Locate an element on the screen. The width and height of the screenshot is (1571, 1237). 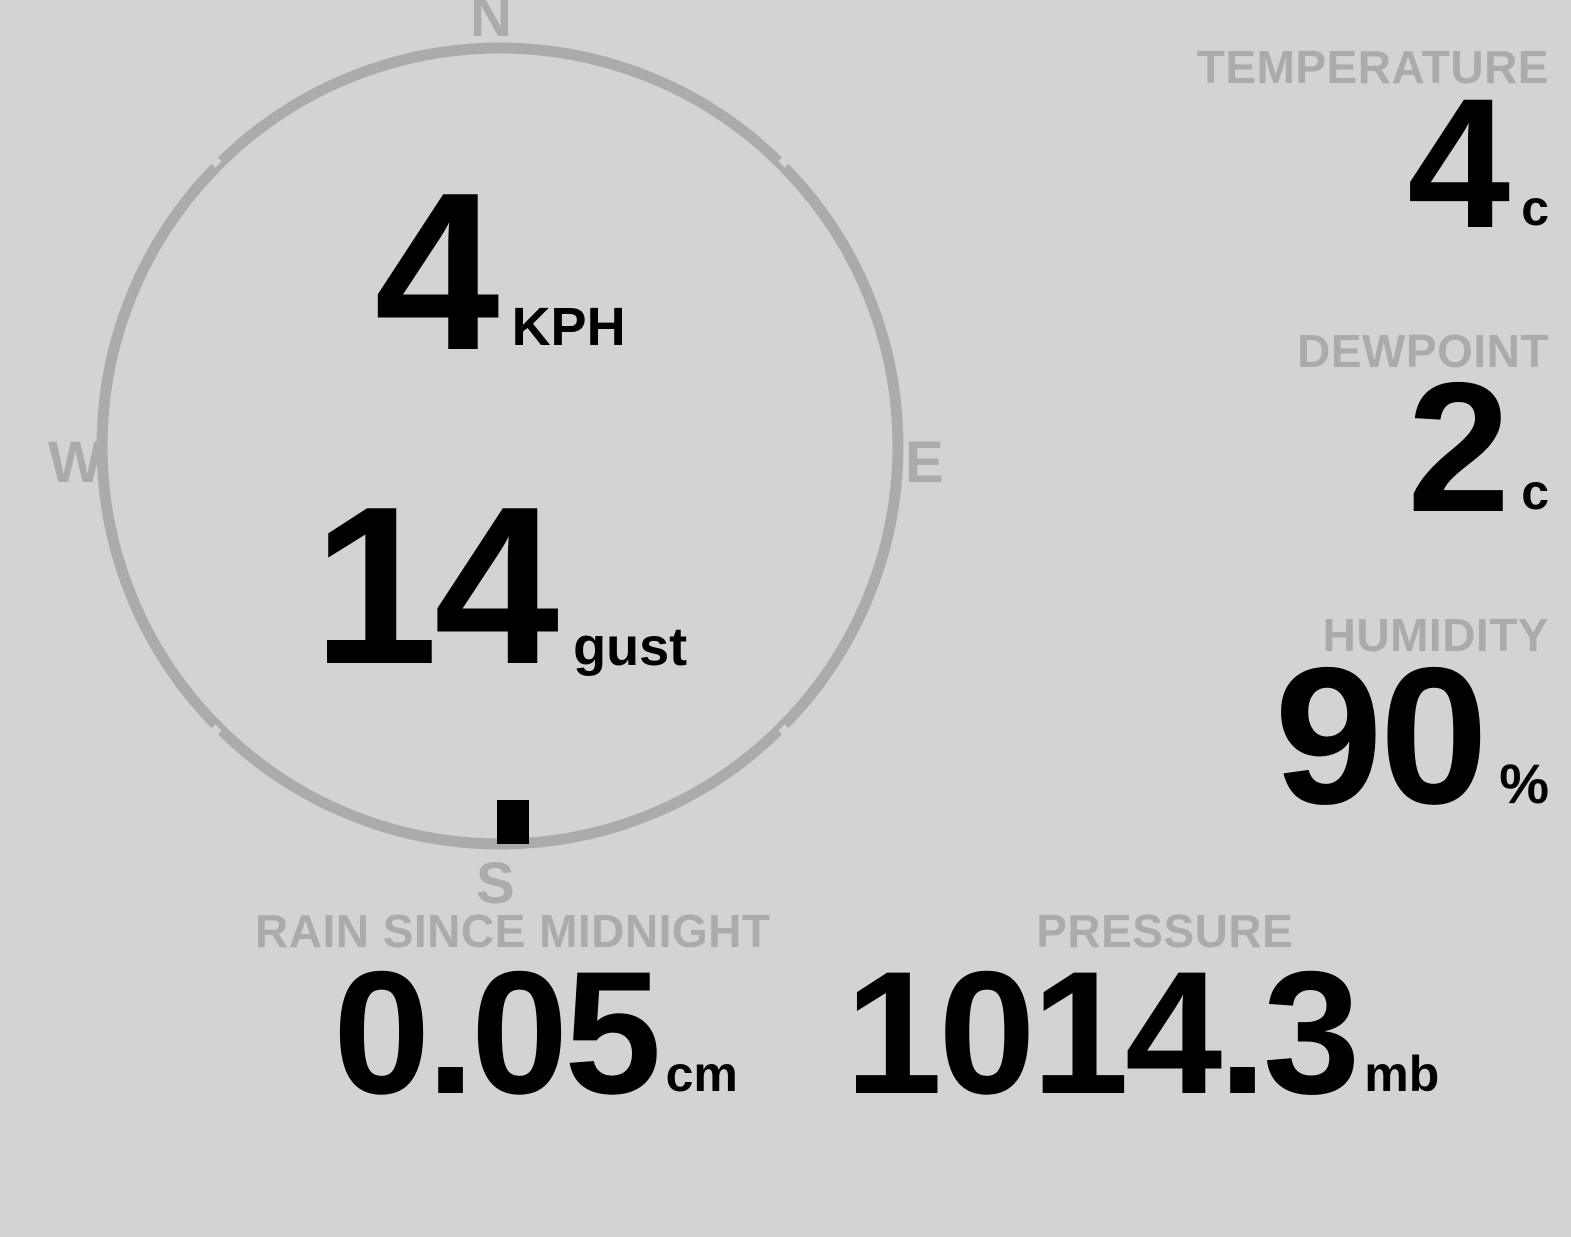
metric-dewpoint: DEWPOINT 2 c is located at coordinates (1423, 438).